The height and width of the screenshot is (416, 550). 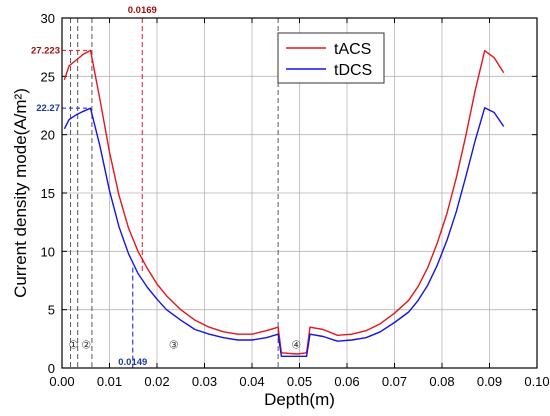 I want to click on x-tick-label: 0.09, so click(x=489, y=381).